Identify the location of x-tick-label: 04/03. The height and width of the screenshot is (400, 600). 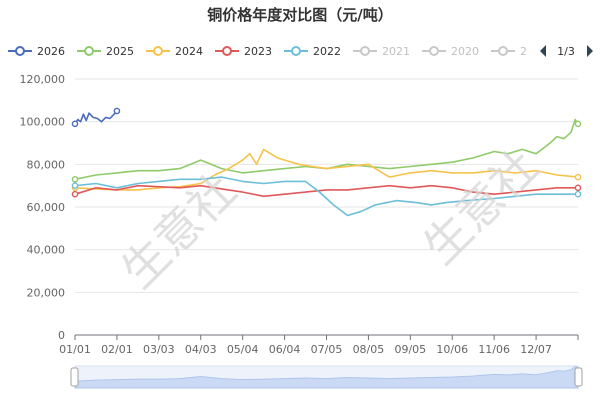
(201, 349).